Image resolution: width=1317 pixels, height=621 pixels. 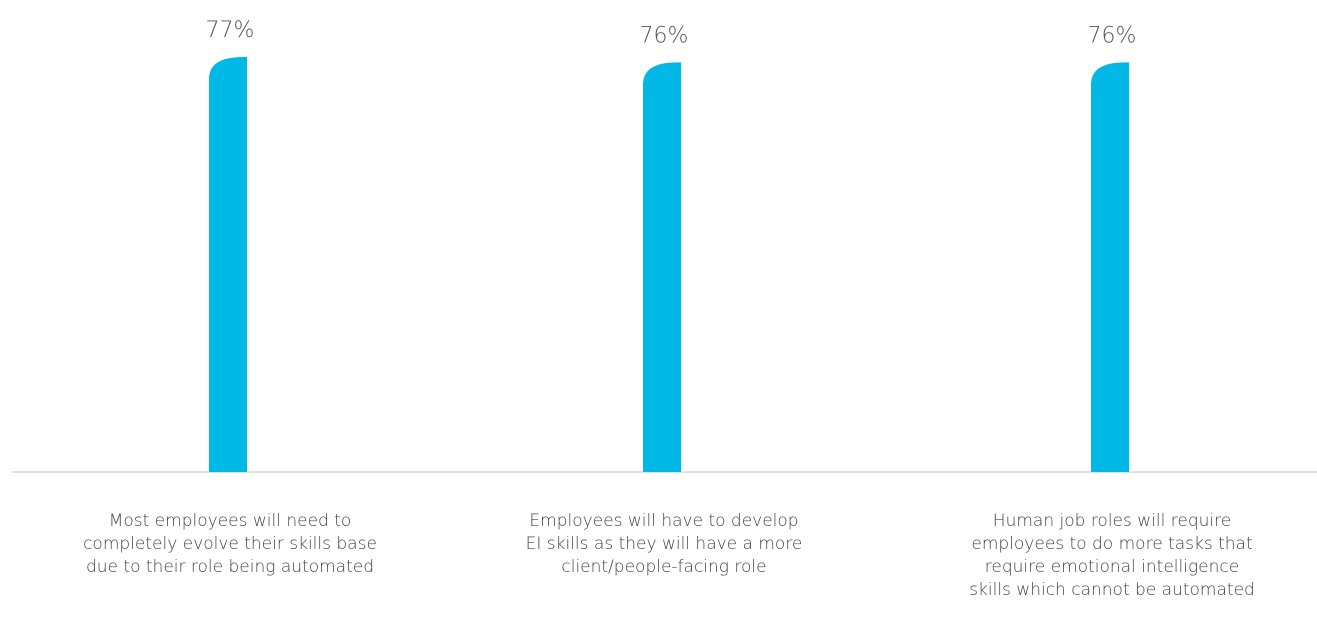 What do you see at coordinates (1112, 567) in the screenshot?
I see `category-label-3-line-3: require emotional intelligence` at bounding box center [1112, 567].